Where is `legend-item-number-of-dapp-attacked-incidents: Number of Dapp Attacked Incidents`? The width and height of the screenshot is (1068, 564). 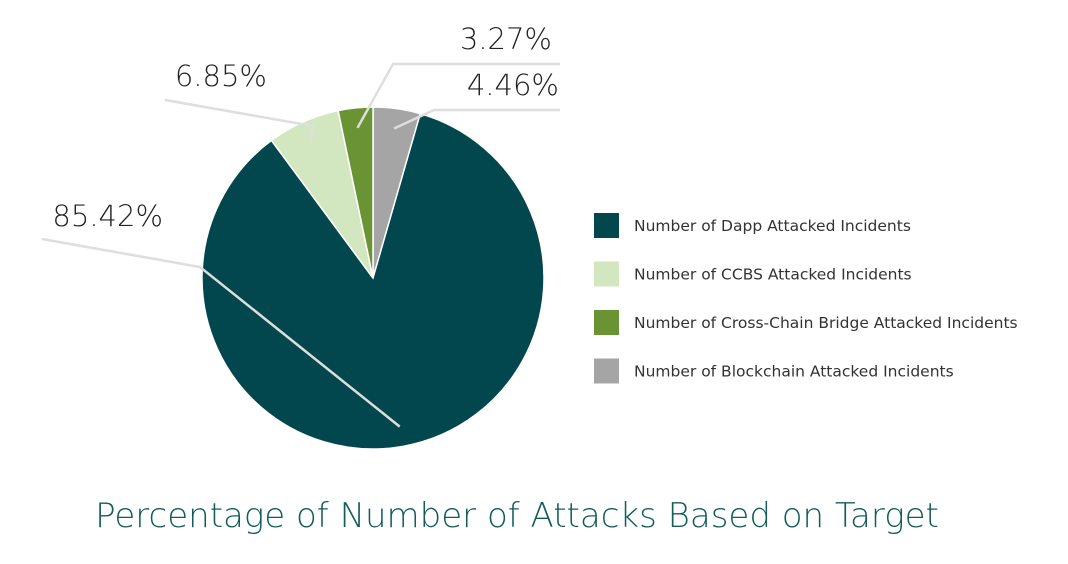
legend-item-number-of-dapp-attacked-incidents: Number of Dapp Attacked Incidents is located at coordinates (752, 225).